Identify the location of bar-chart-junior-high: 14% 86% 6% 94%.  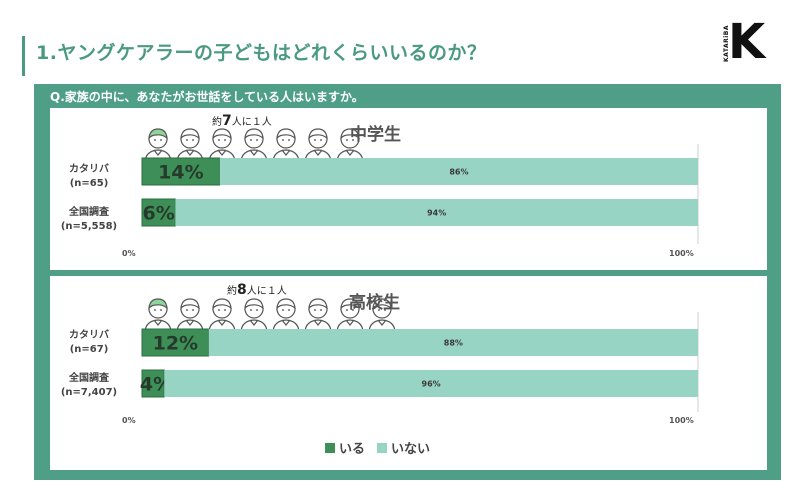
(420, 194).